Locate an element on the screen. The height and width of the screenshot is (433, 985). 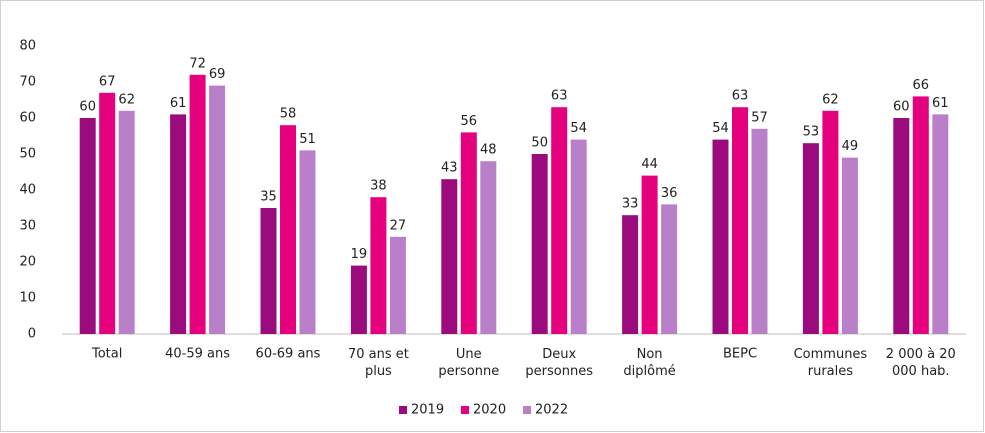
data-label: 57 is located at coordinates (759, 117).